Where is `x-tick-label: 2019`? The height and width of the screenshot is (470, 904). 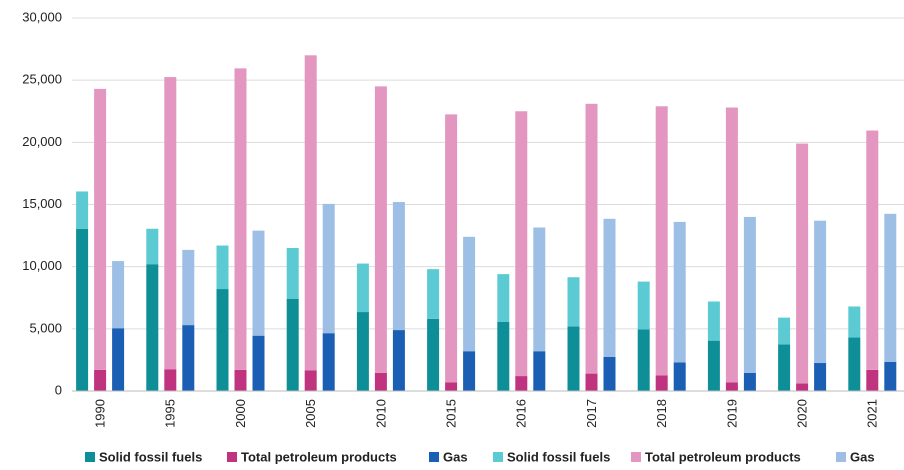 x-tick-label: 2019 is located at coordinates (731, 413).